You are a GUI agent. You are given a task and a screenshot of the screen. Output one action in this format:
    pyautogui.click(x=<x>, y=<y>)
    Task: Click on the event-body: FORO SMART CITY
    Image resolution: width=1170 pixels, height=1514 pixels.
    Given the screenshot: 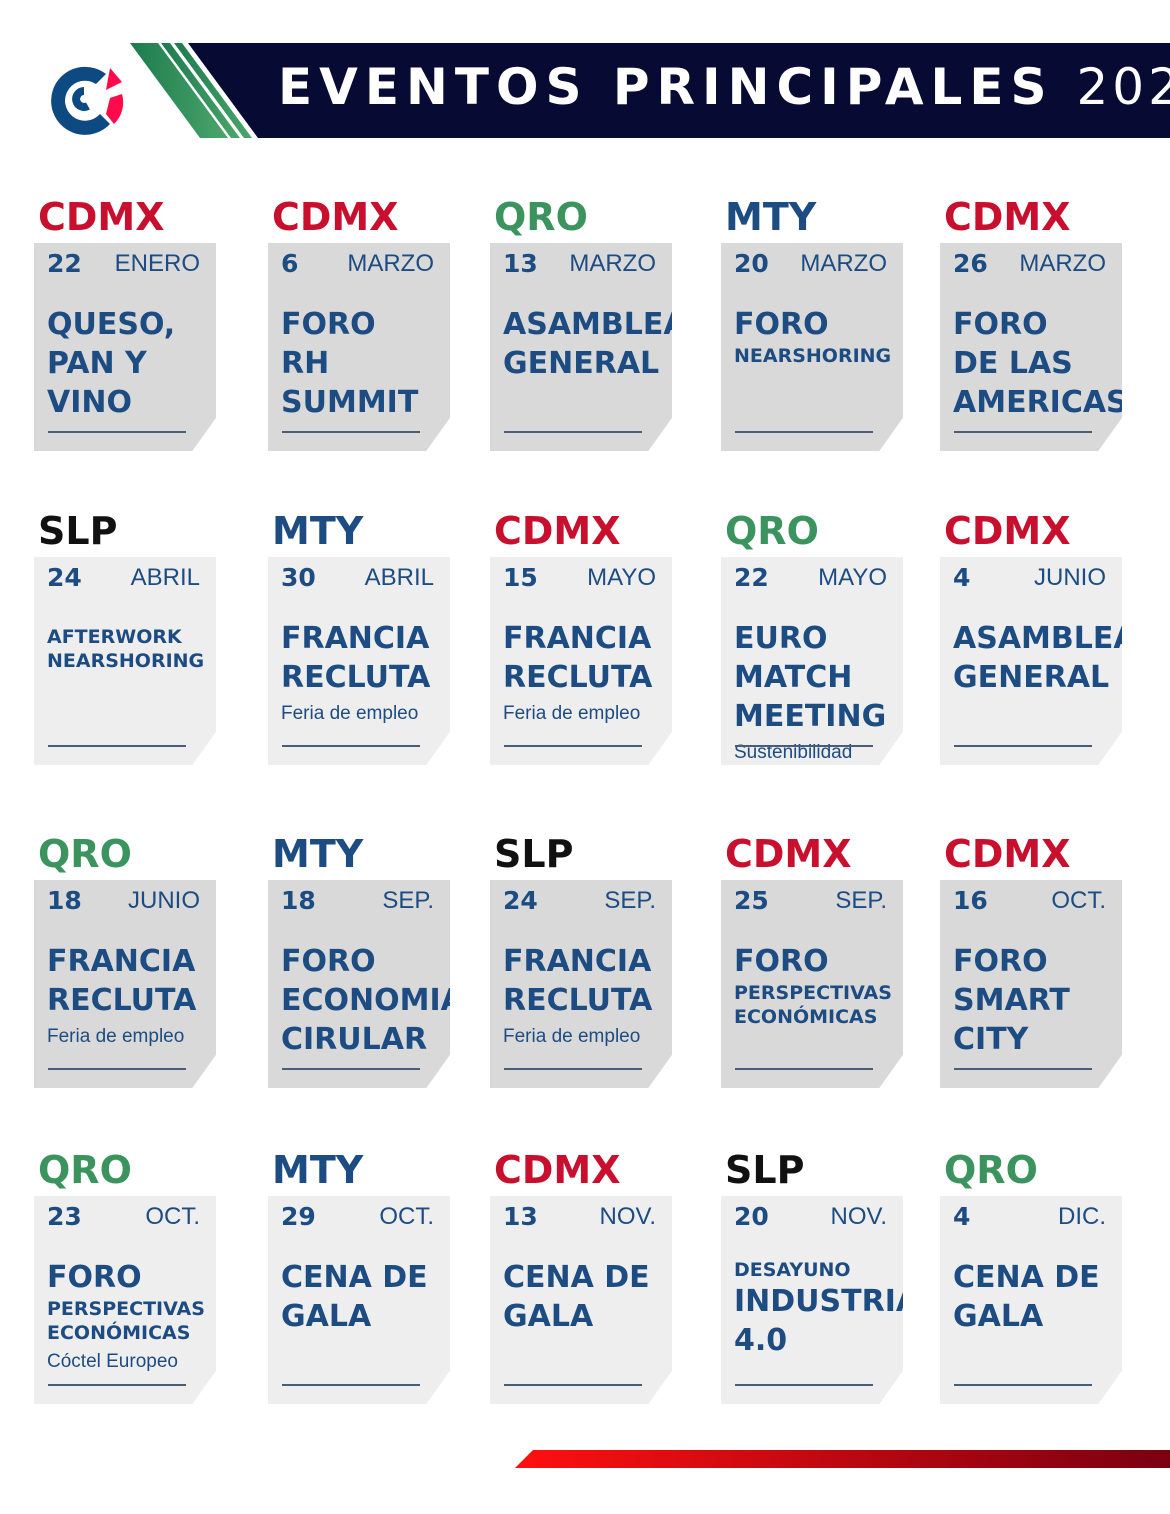 What is the action you would take?
    pyautogui.click(x=1036, y=1000)
    